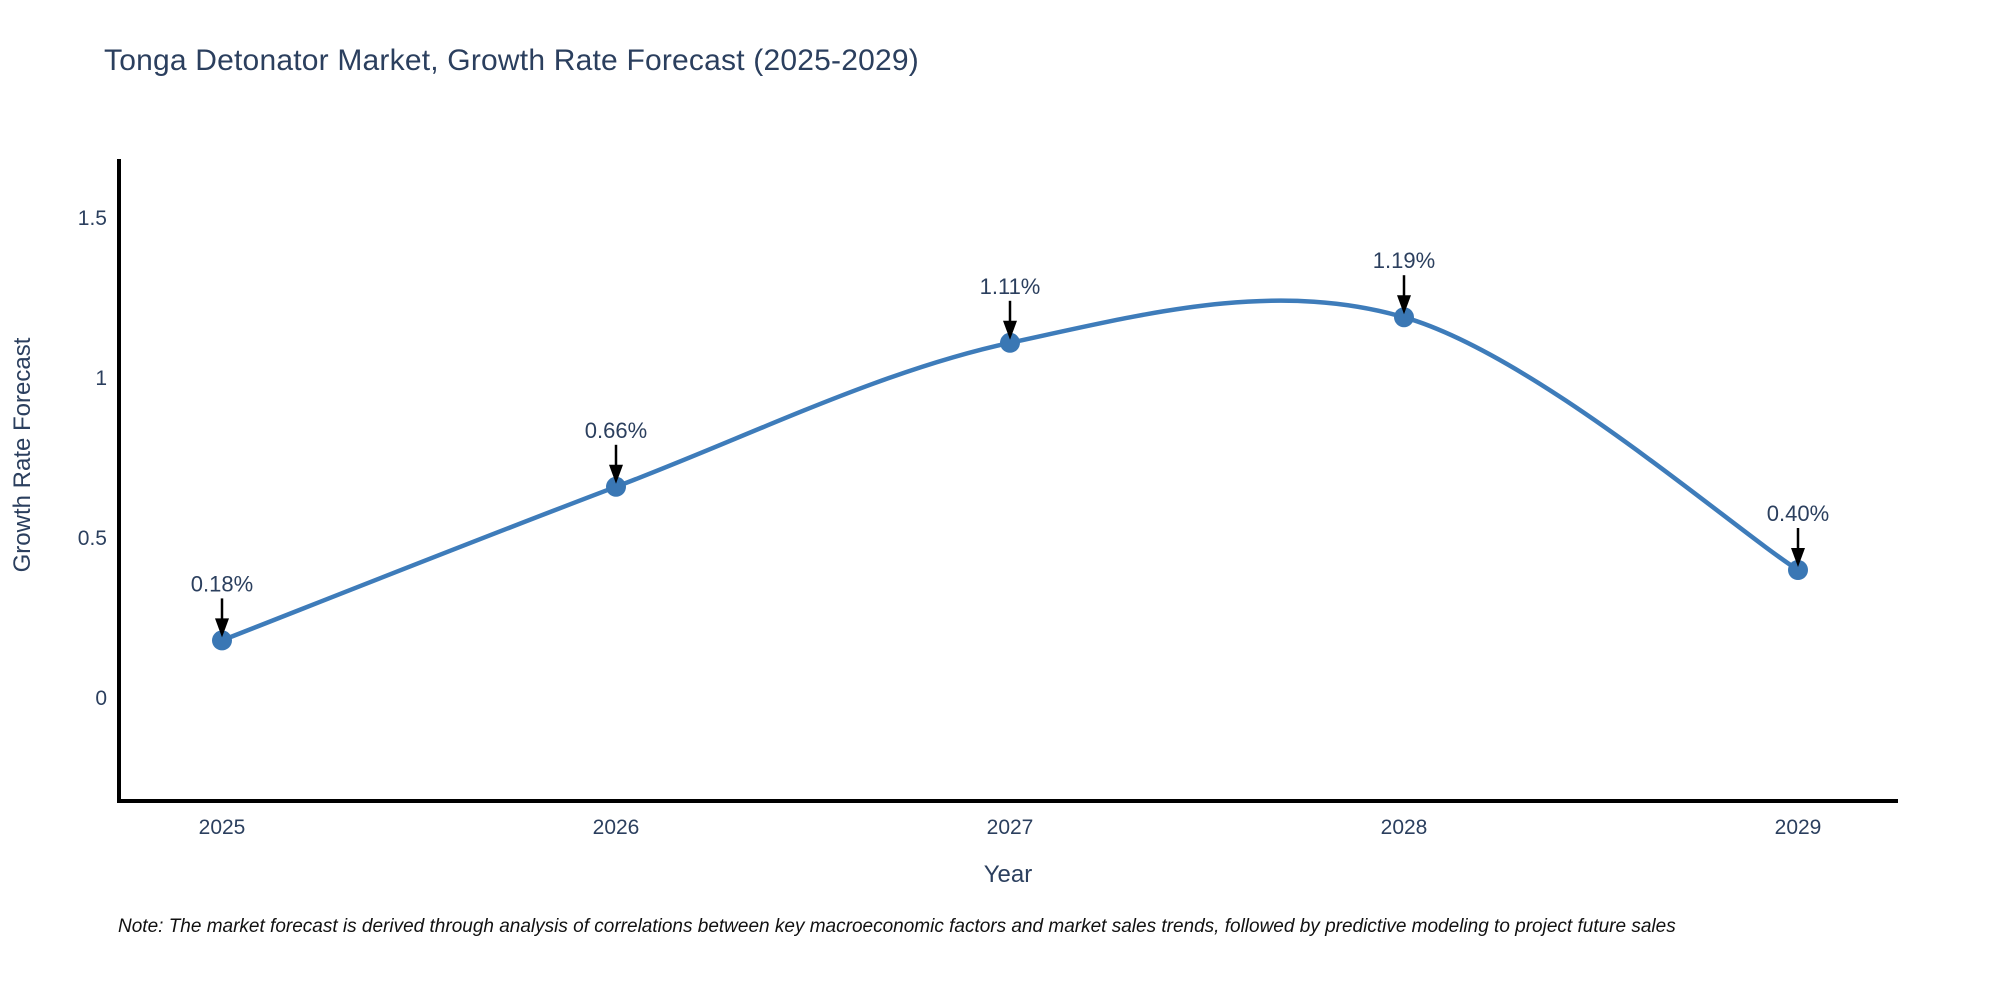 This screenshot has height=1000, width=2000. What do you see at coordinates (1404, 281) in the screenshot?
I see `annotation-2028: 1.19%` at bounding box center [1404, 281].